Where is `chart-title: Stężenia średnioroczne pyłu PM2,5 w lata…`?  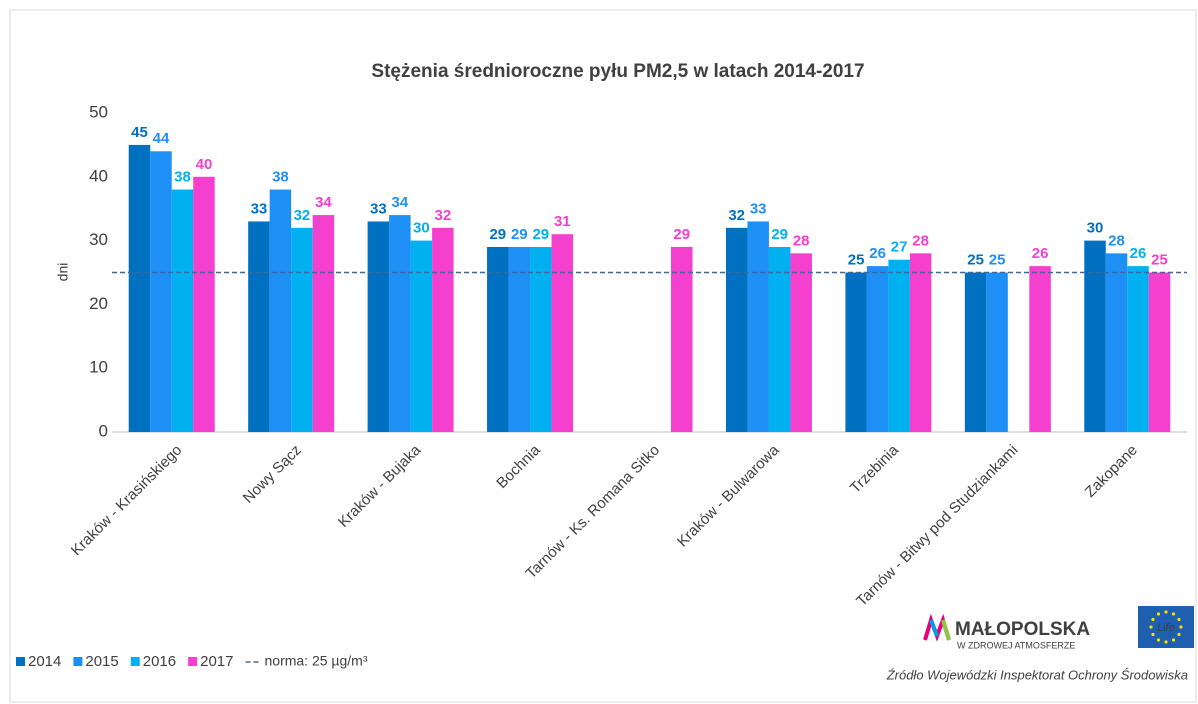 chart-title: Stężenia średnioroczne pyłu PM2,5 w lata… is located at coordinates (617, 71).